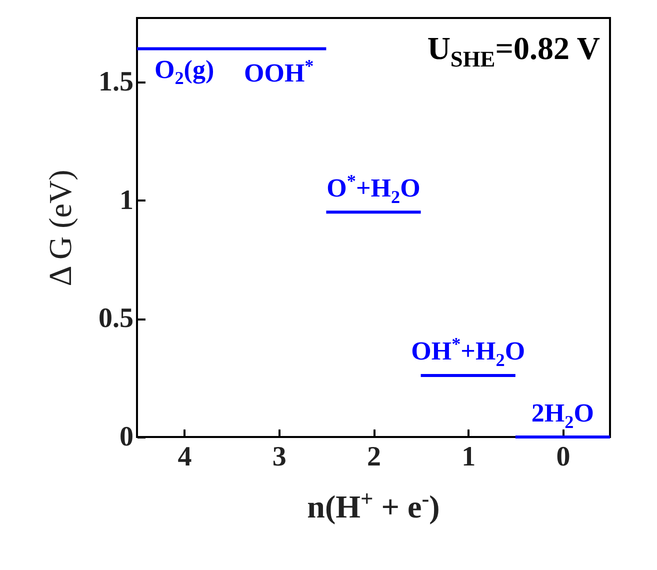  What do you see at coordinates (562, 415) in the screenshot?
I see `annotation: 2H$_{2}$O` at bounding box center [562, 415].